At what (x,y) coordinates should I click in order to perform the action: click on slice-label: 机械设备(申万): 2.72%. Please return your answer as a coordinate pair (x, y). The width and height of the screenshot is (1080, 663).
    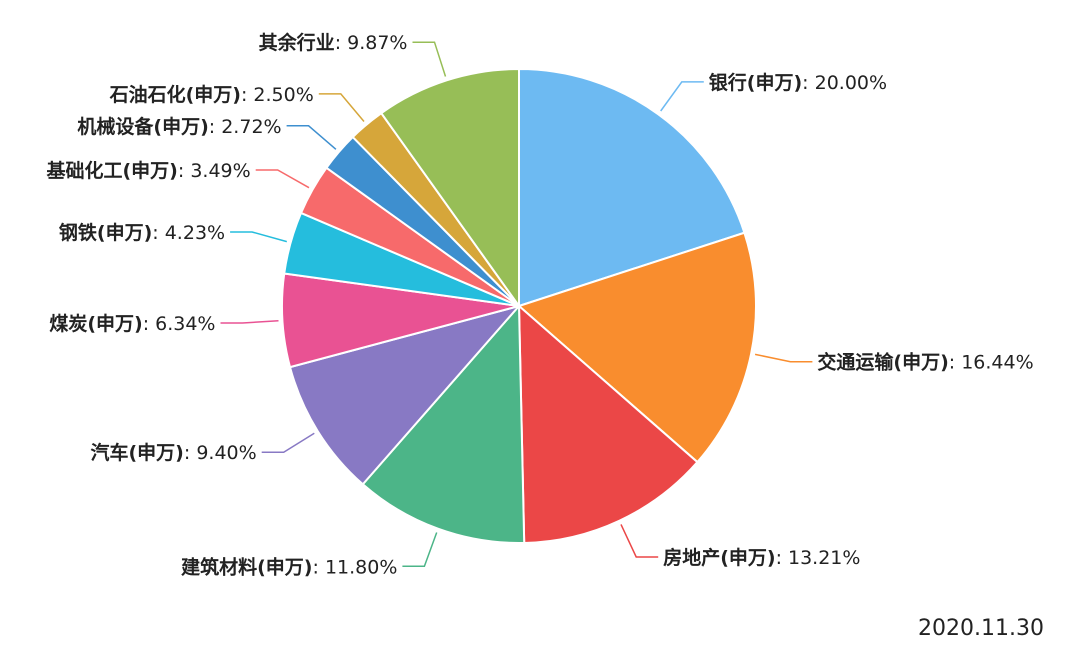
    Looking at the image, I should click on (179, 126).